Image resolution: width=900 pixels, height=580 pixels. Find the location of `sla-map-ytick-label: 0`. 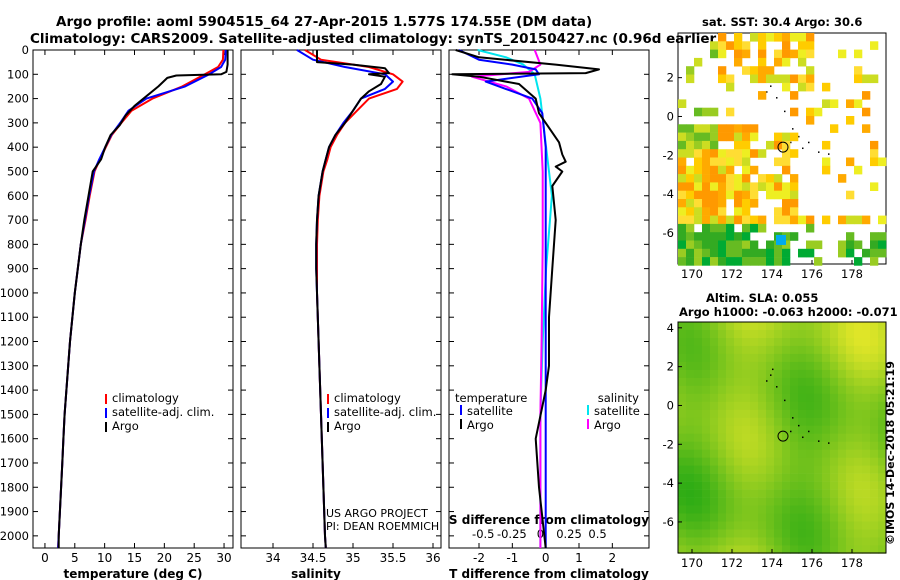

sla-map-ytick-label: 0 is located at coordinates (670, 405).